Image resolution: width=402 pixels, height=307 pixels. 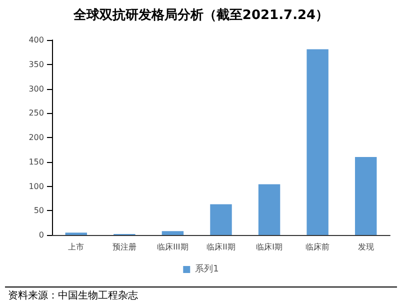 I want to click on x-tick-label: 发现, so click(x=366, y=247).